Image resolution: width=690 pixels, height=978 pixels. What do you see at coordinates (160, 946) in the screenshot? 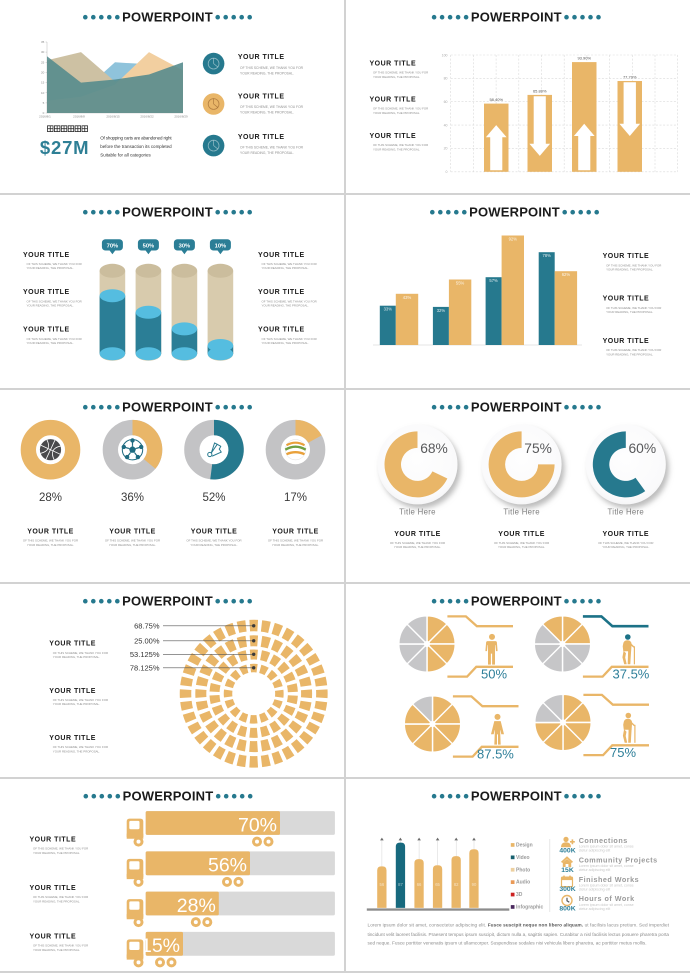
I see `svg-text: 15%` at bounding box center [160, 946].